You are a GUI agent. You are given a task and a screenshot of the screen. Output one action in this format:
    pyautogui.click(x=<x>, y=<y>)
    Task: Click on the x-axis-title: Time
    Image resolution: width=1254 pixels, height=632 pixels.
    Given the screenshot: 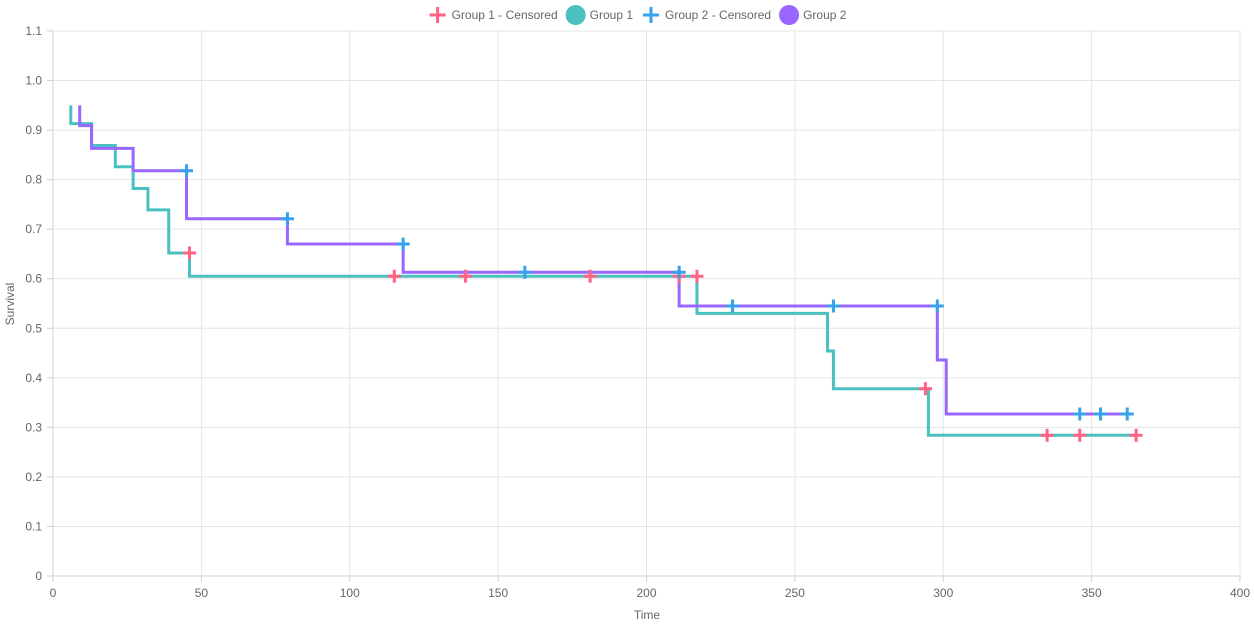 What is the action you would take?
    pyautogui.click(x=647, y=615)
    